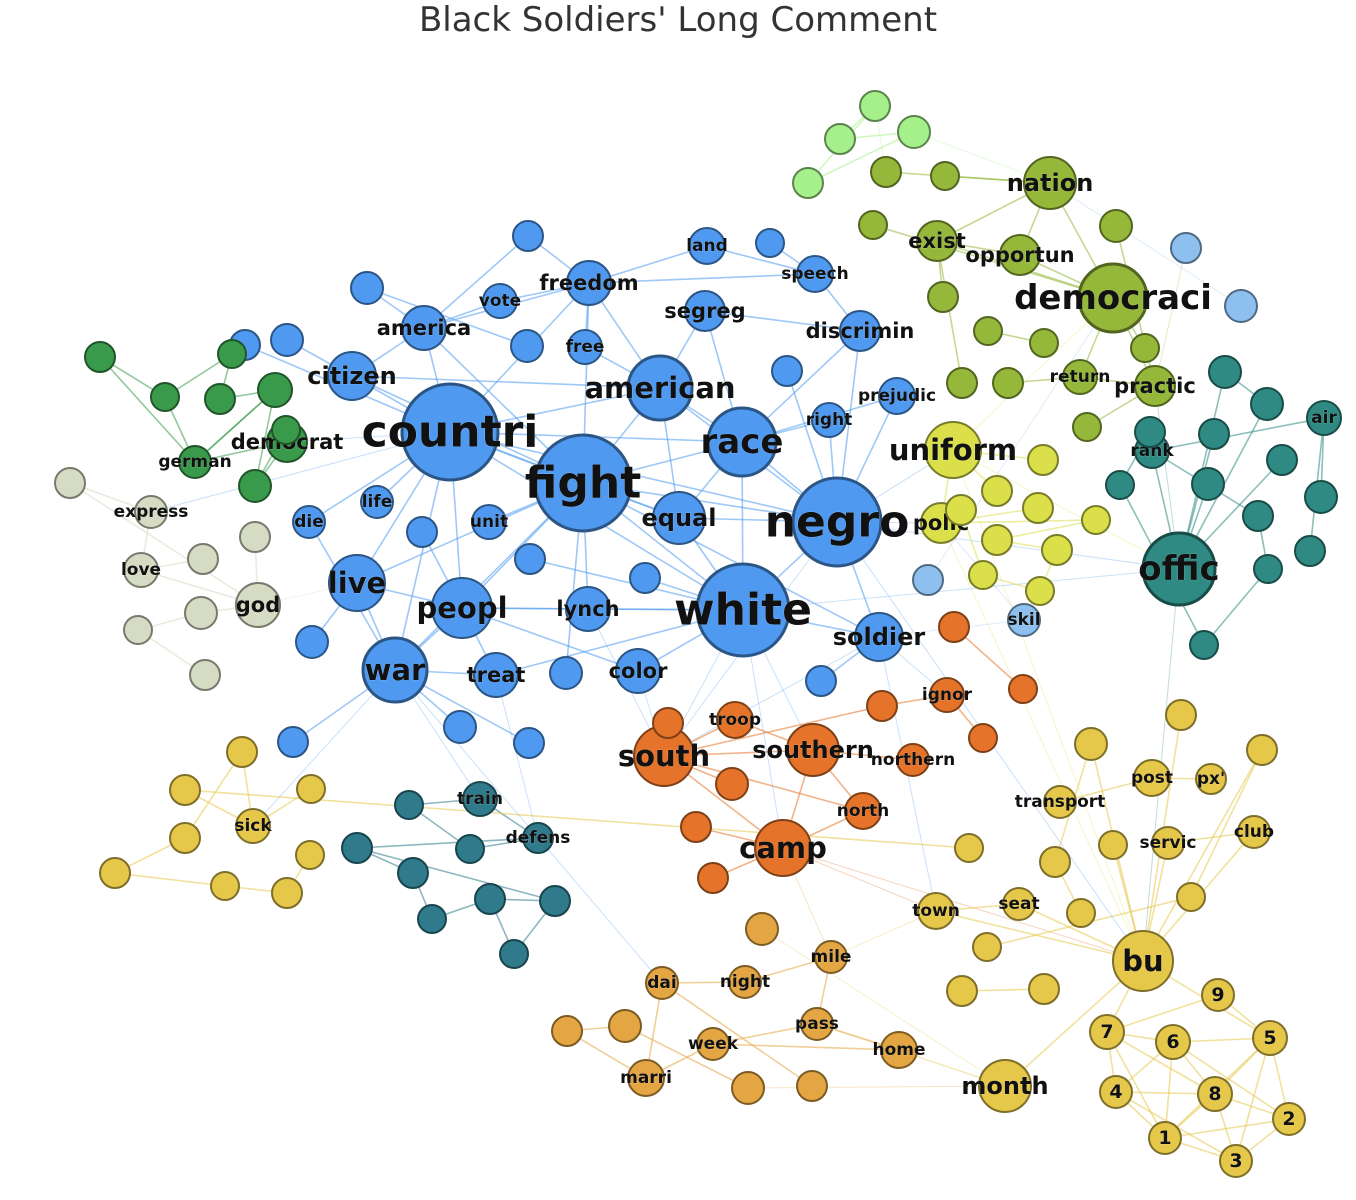 The image size is (1356, 1200). Describe the element at coordinates (837, 522) in the screenshot. I see `node-negro: negro` at that location.